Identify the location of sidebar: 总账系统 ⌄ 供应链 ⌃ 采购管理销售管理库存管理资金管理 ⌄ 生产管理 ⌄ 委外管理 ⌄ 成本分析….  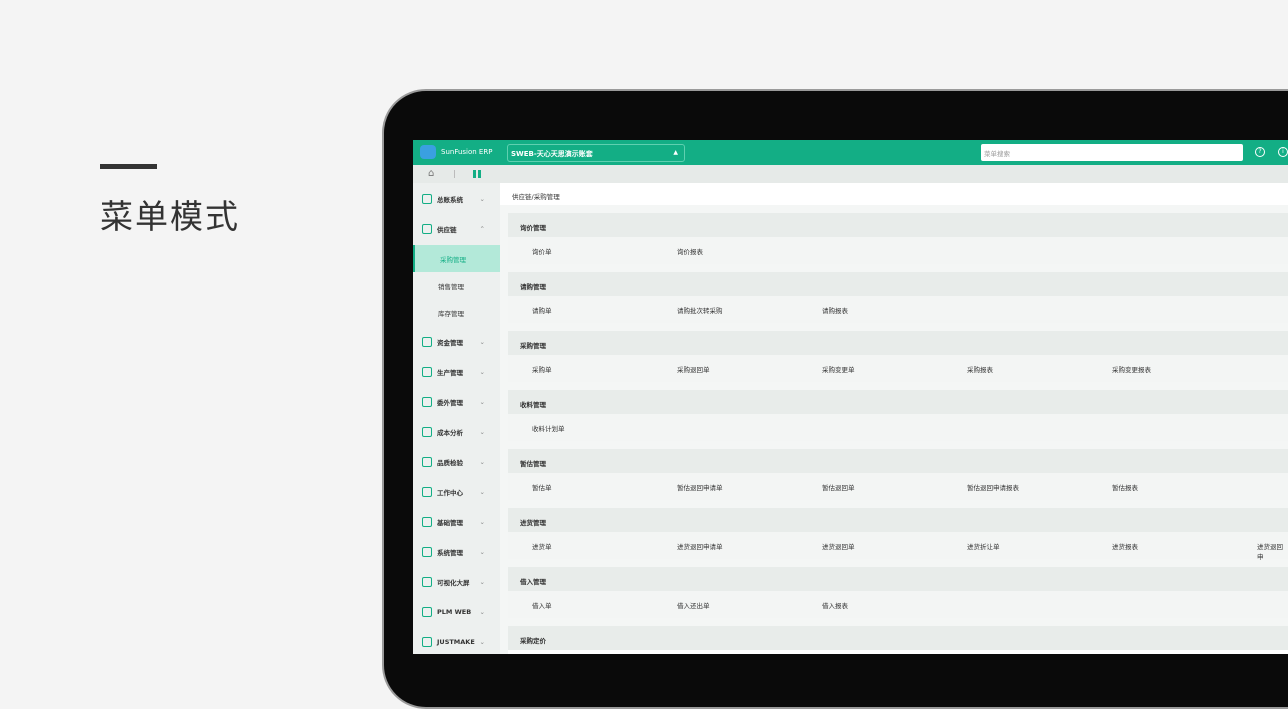
(456, 418).